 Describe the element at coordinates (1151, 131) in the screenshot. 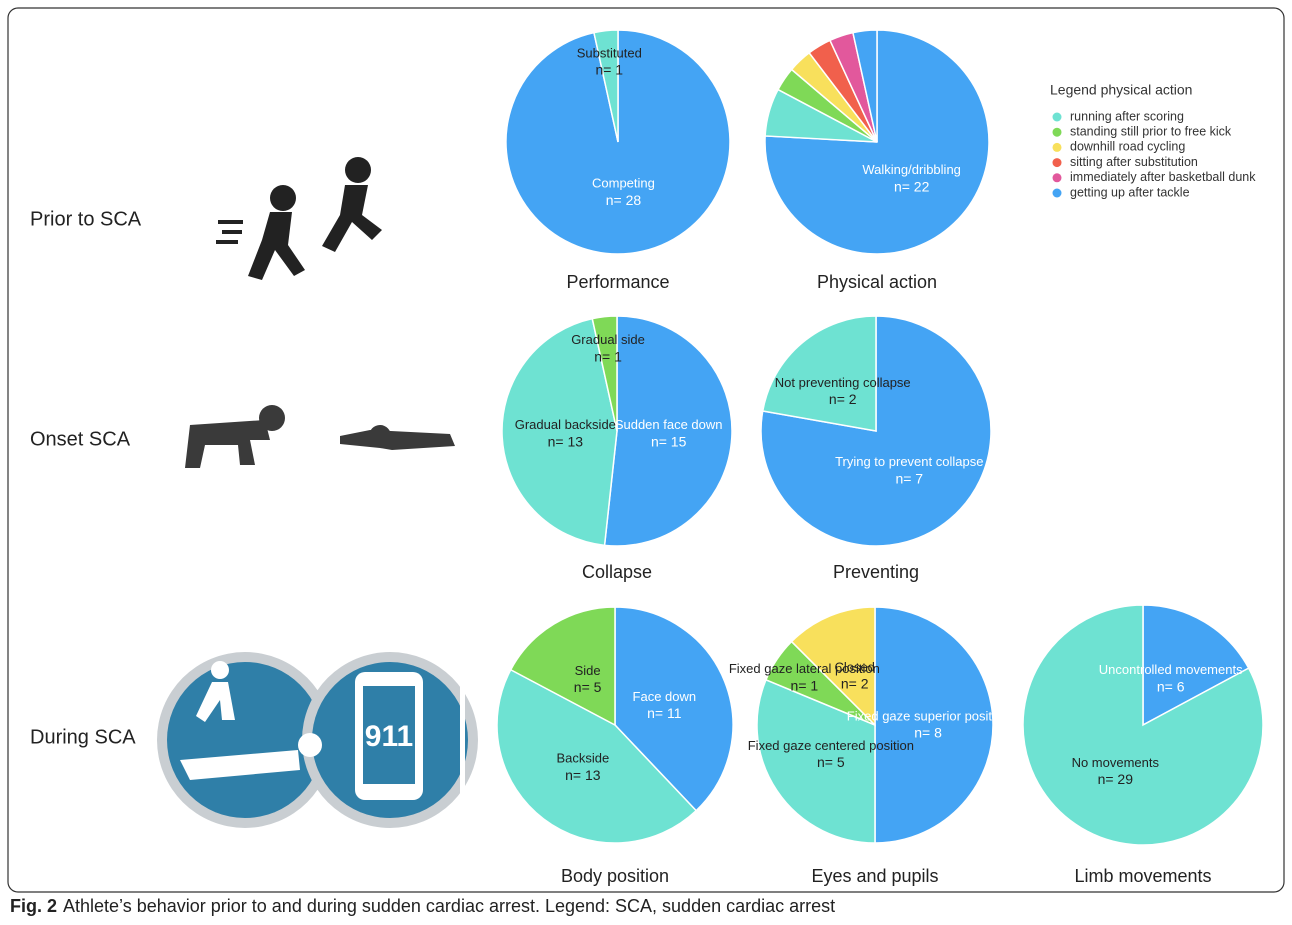

I see `legend-label: standing still prior to free kick` at that location.